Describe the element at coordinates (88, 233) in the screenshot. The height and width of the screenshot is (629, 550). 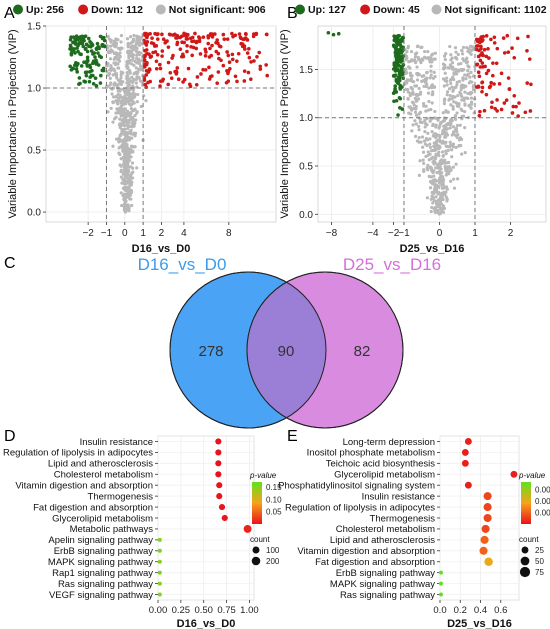
I see `x-tick-label: −2` at that location.